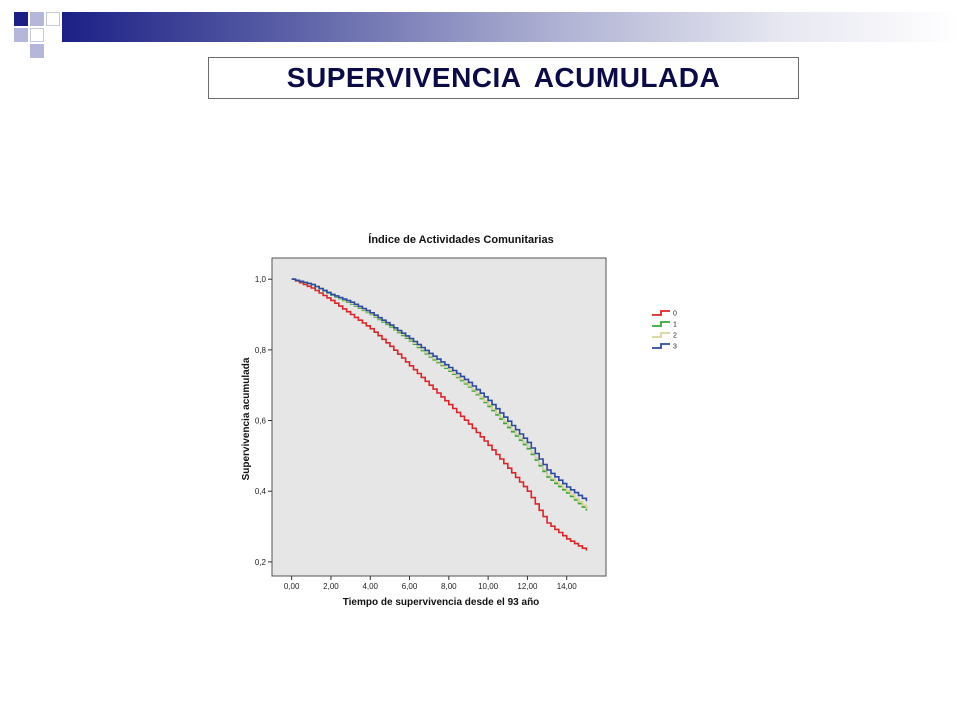 The height and width of the screenshot is (720, 960). I want to click on x-tick-label: 4,00, so click(370, 586).